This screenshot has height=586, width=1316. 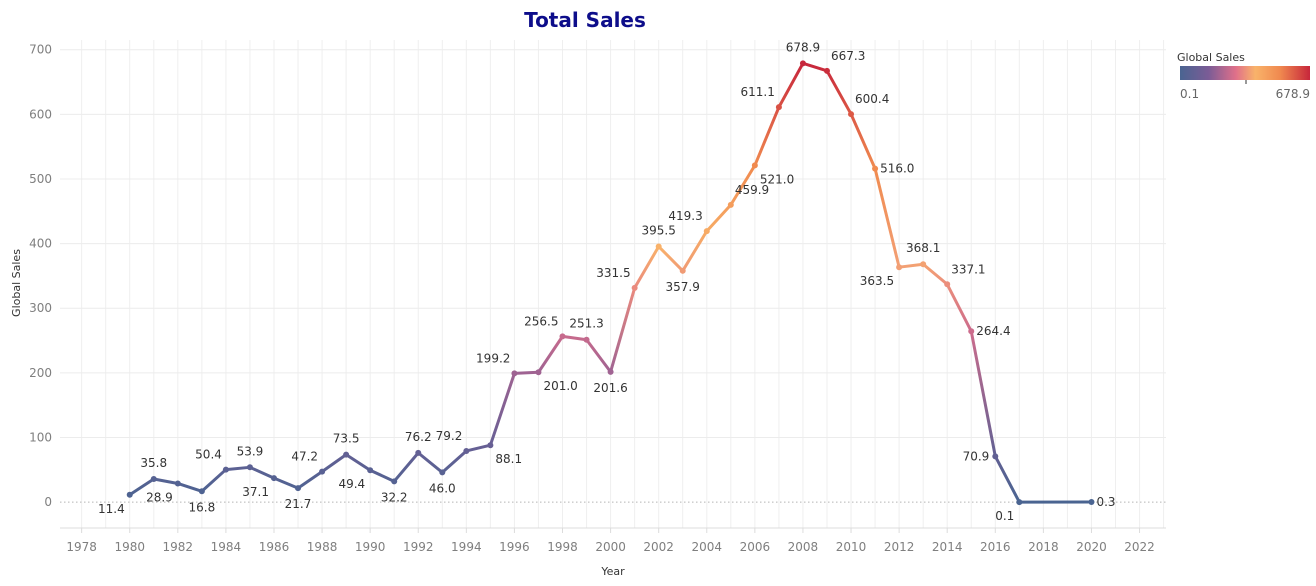 What do you see at coordinates (947, 547) in the screenshot?
I see `x-tick-label: 2014` at bounding box center [947, 547].